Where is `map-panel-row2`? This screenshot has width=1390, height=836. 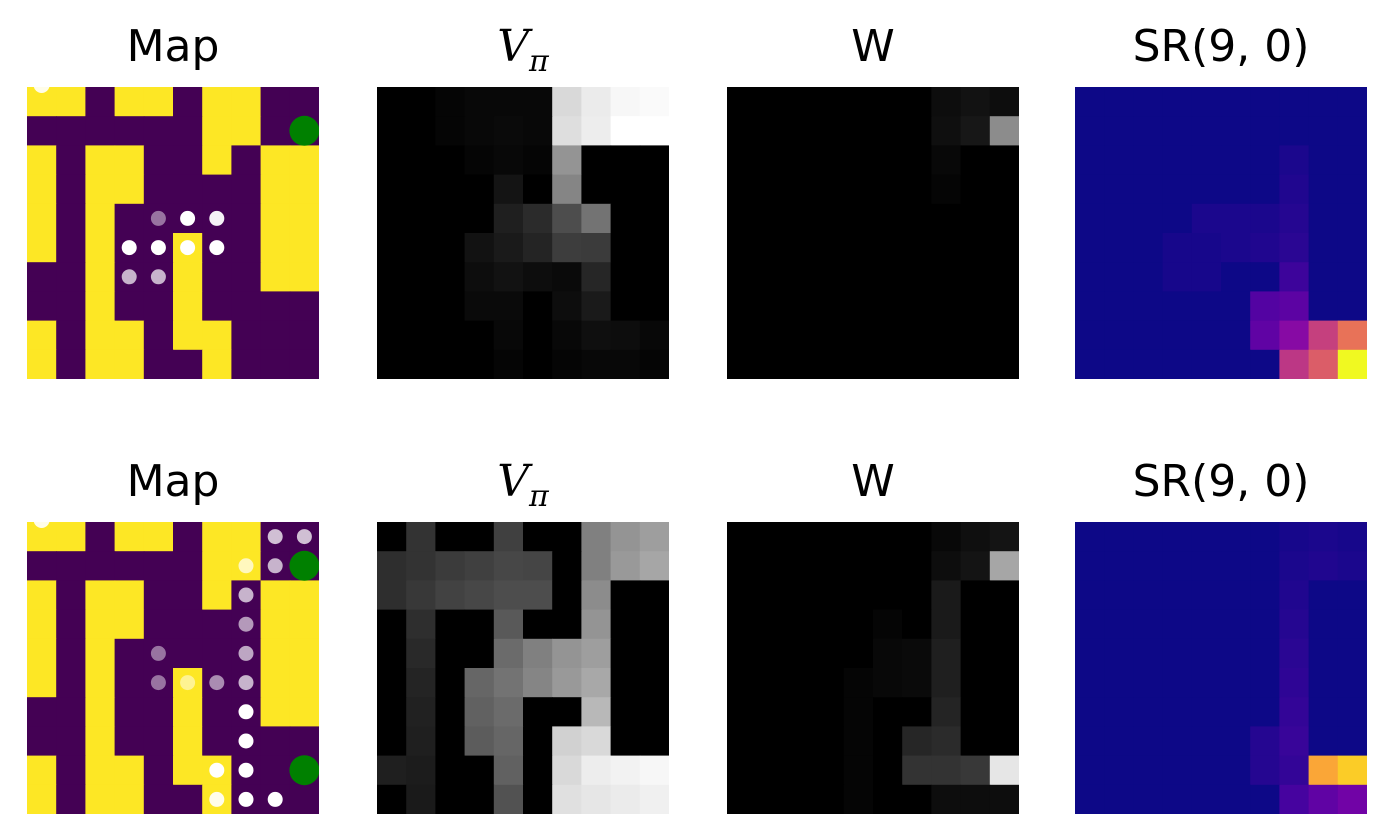 map-panel-row2 is located at coordinates (173, 668).